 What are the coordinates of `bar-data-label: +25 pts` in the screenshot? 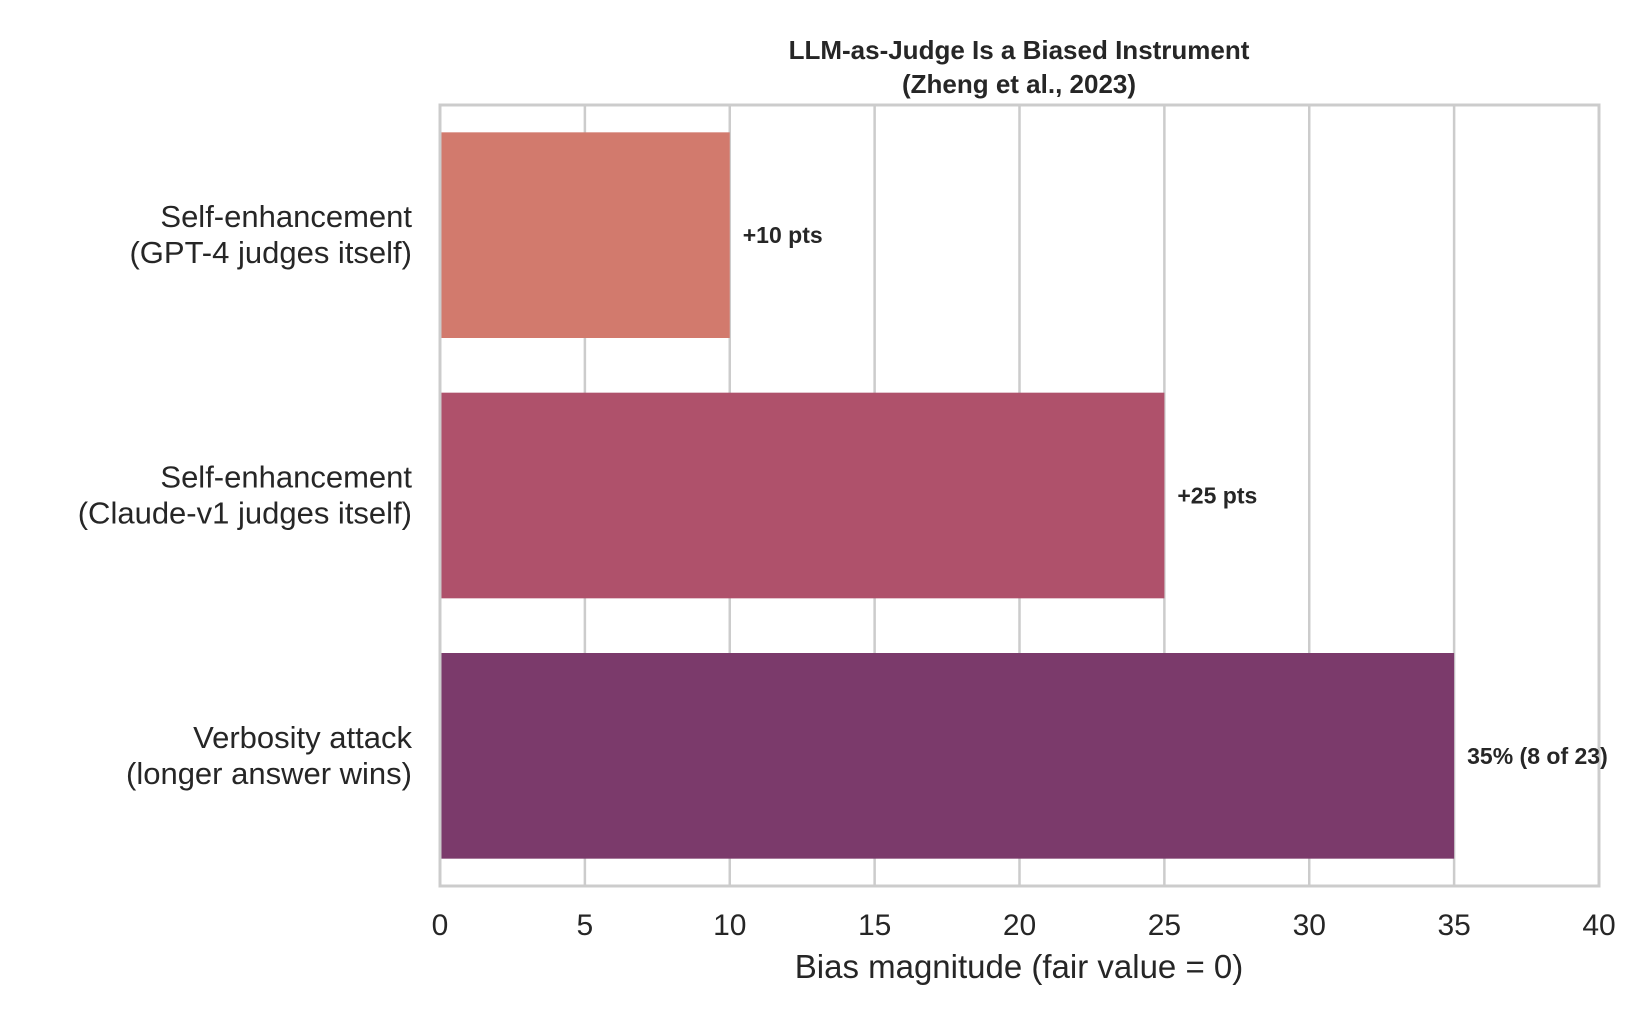 It's located at (1217, 496).